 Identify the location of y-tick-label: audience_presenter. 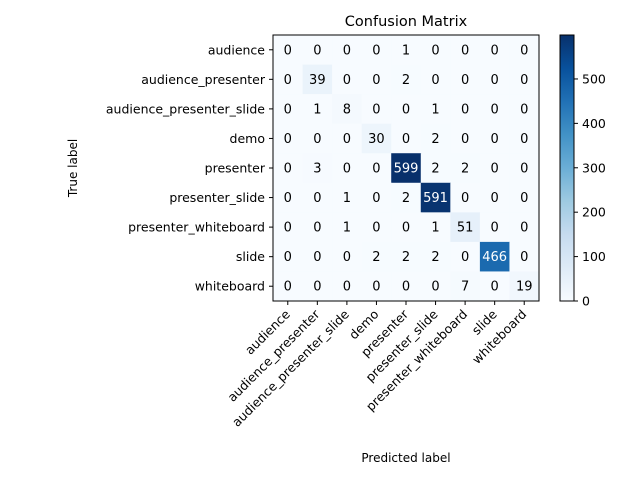
(203, 79).